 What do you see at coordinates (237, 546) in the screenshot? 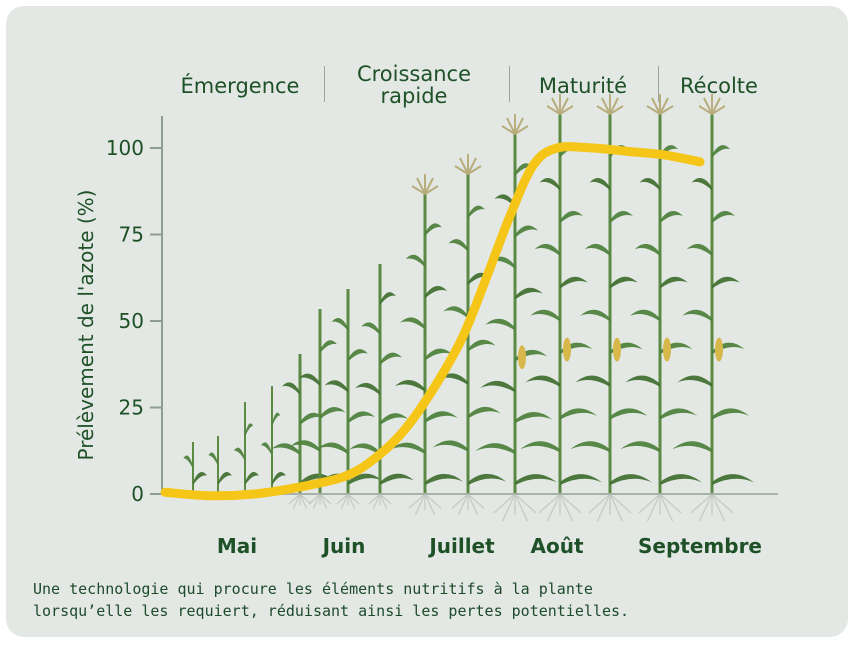
I see `month-label-mai: Mai` at bounding box center [237, 546].